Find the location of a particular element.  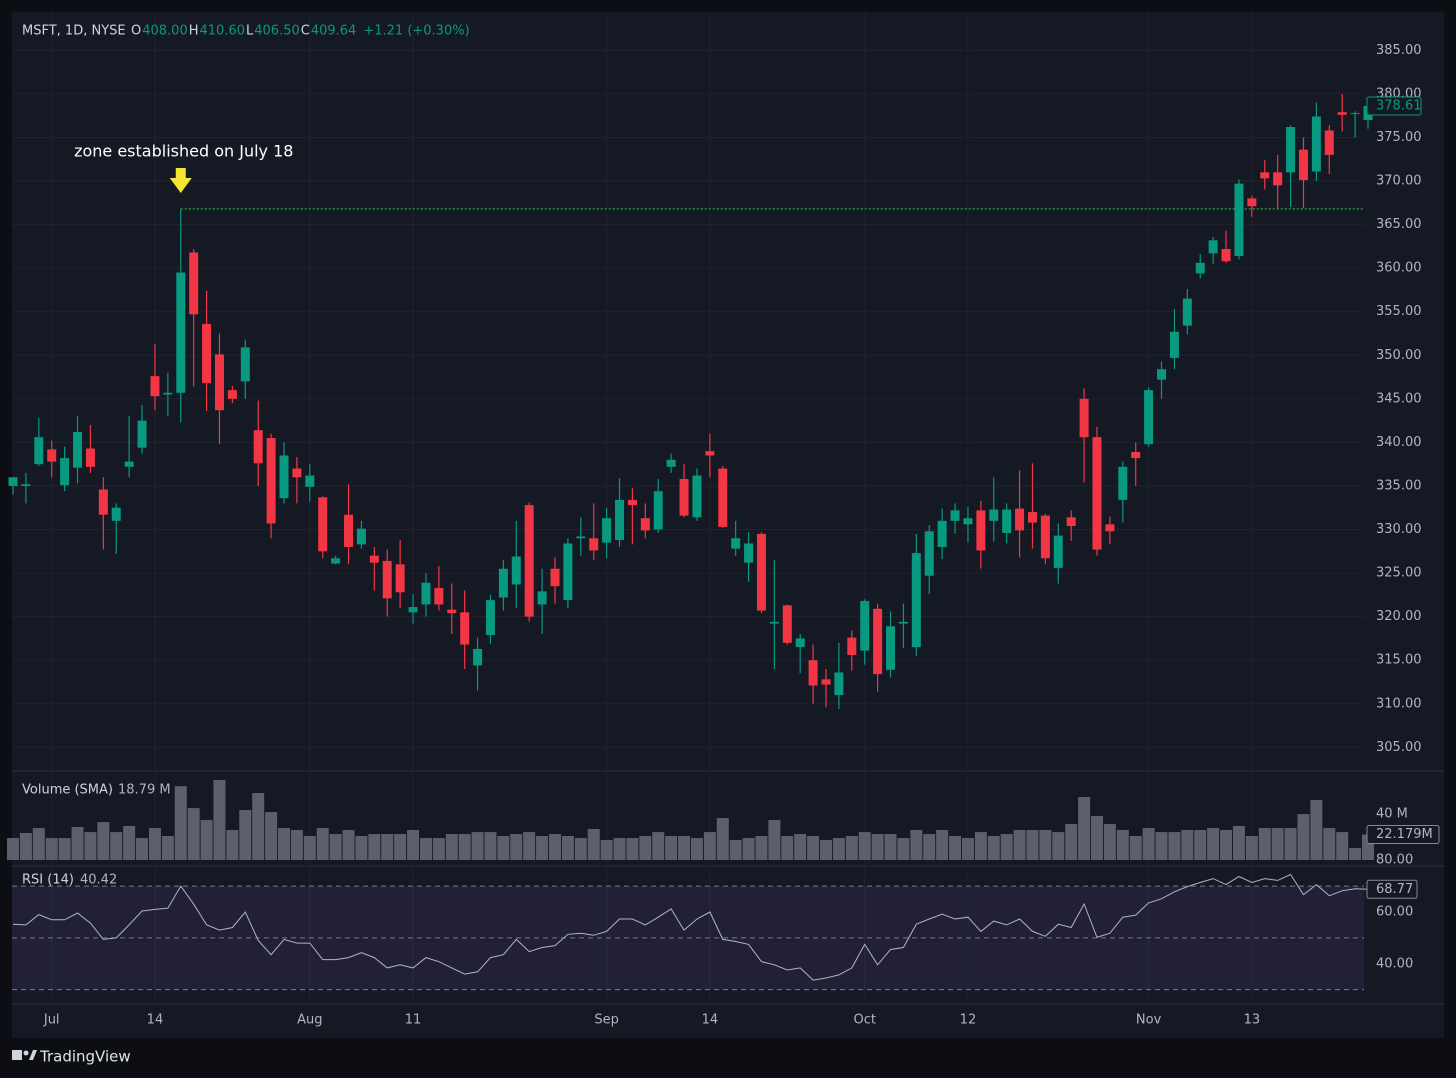

volume-tag: 22.179M is located at coordinates (1404, 834).